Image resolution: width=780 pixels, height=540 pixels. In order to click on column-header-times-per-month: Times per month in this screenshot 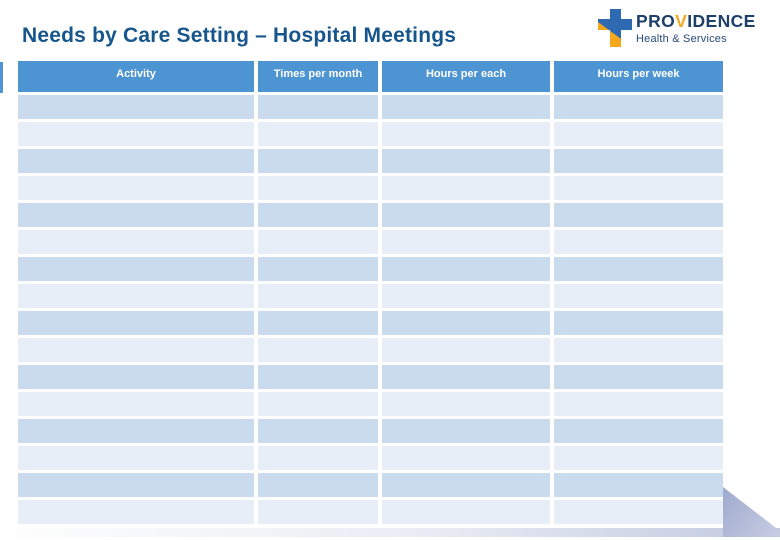, I will do `click(318, 76)`.